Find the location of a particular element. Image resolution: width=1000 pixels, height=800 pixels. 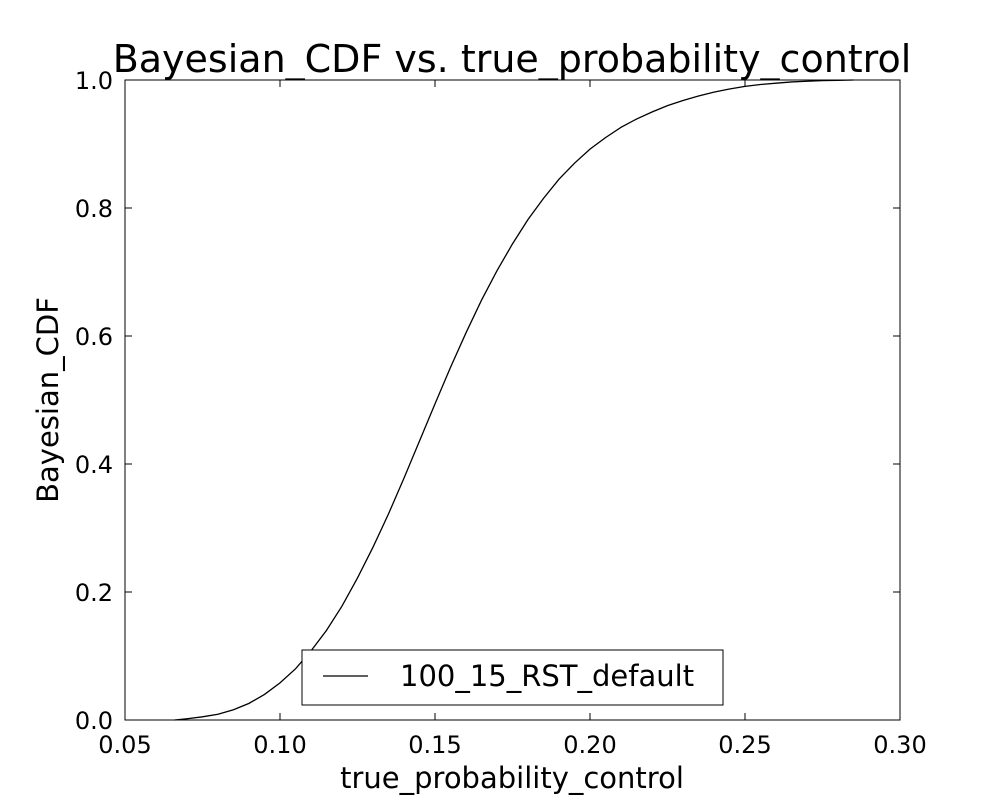

legend-box is located at coordinates (512, 677).